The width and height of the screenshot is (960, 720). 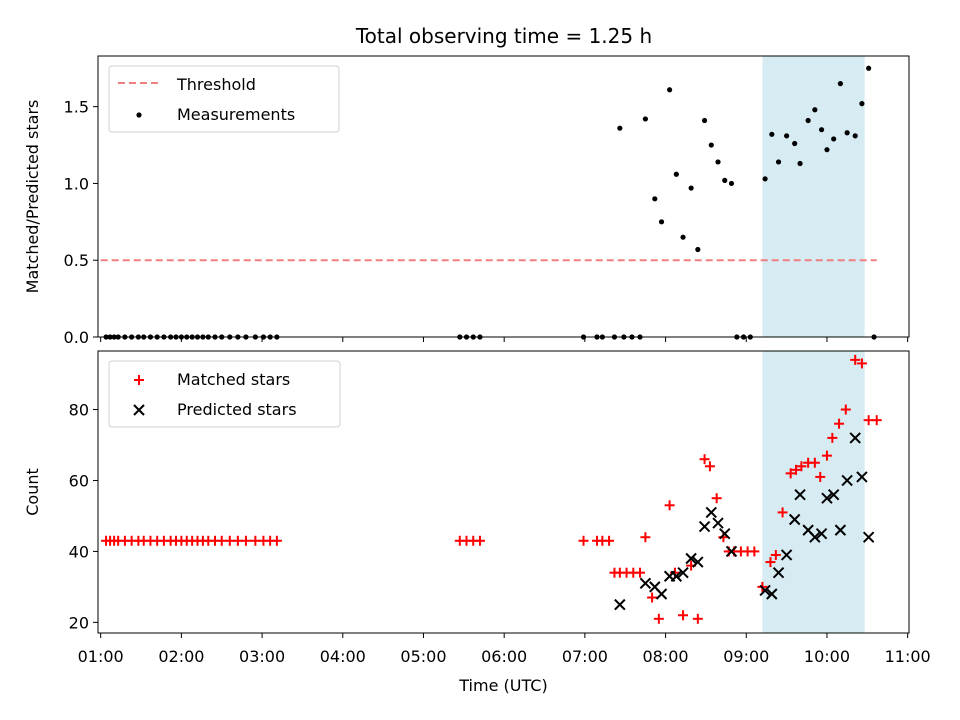 What do you see at coordinates (503, 36) in the screenshot?
I see `chart-title: Total observing time = 1.25 h` at bounding box center [503, 36].